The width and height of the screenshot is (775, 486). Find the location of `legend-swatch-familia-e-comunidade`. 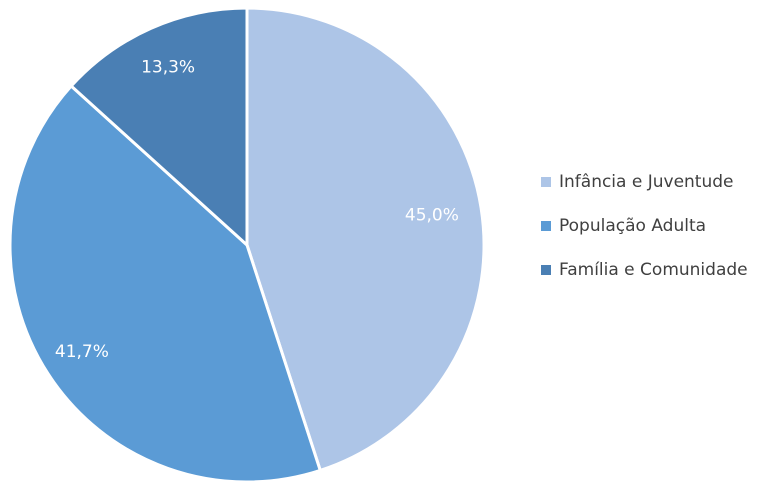

legend-swatch-familia-e-comunidade is located at coordinates (546, 270).